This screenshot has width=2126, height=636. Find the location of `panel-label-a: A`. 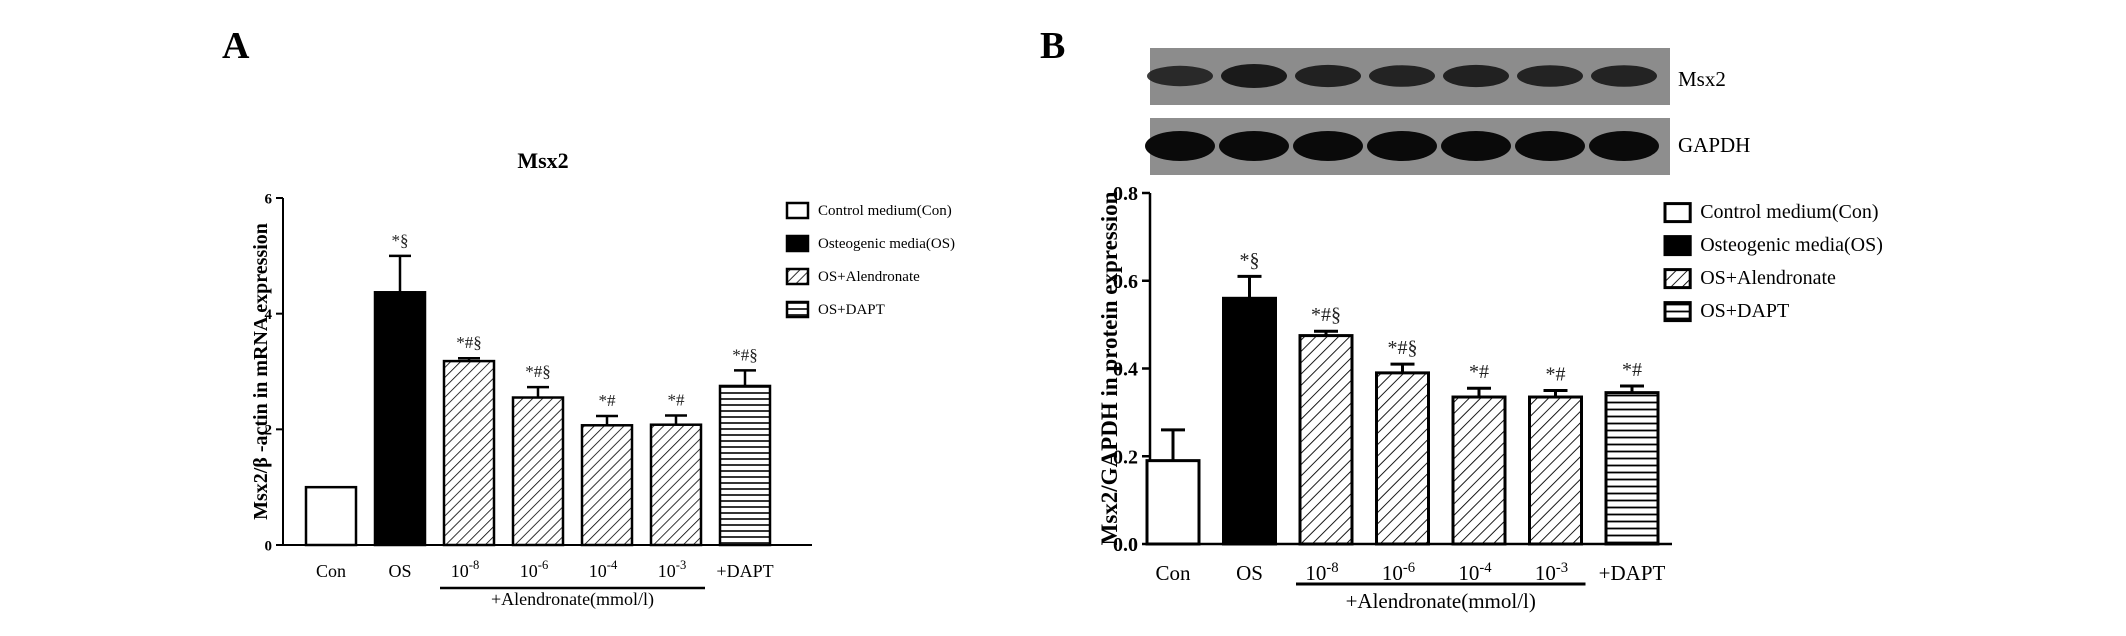

panel-label-a: A is located at coordinates (236, 46).